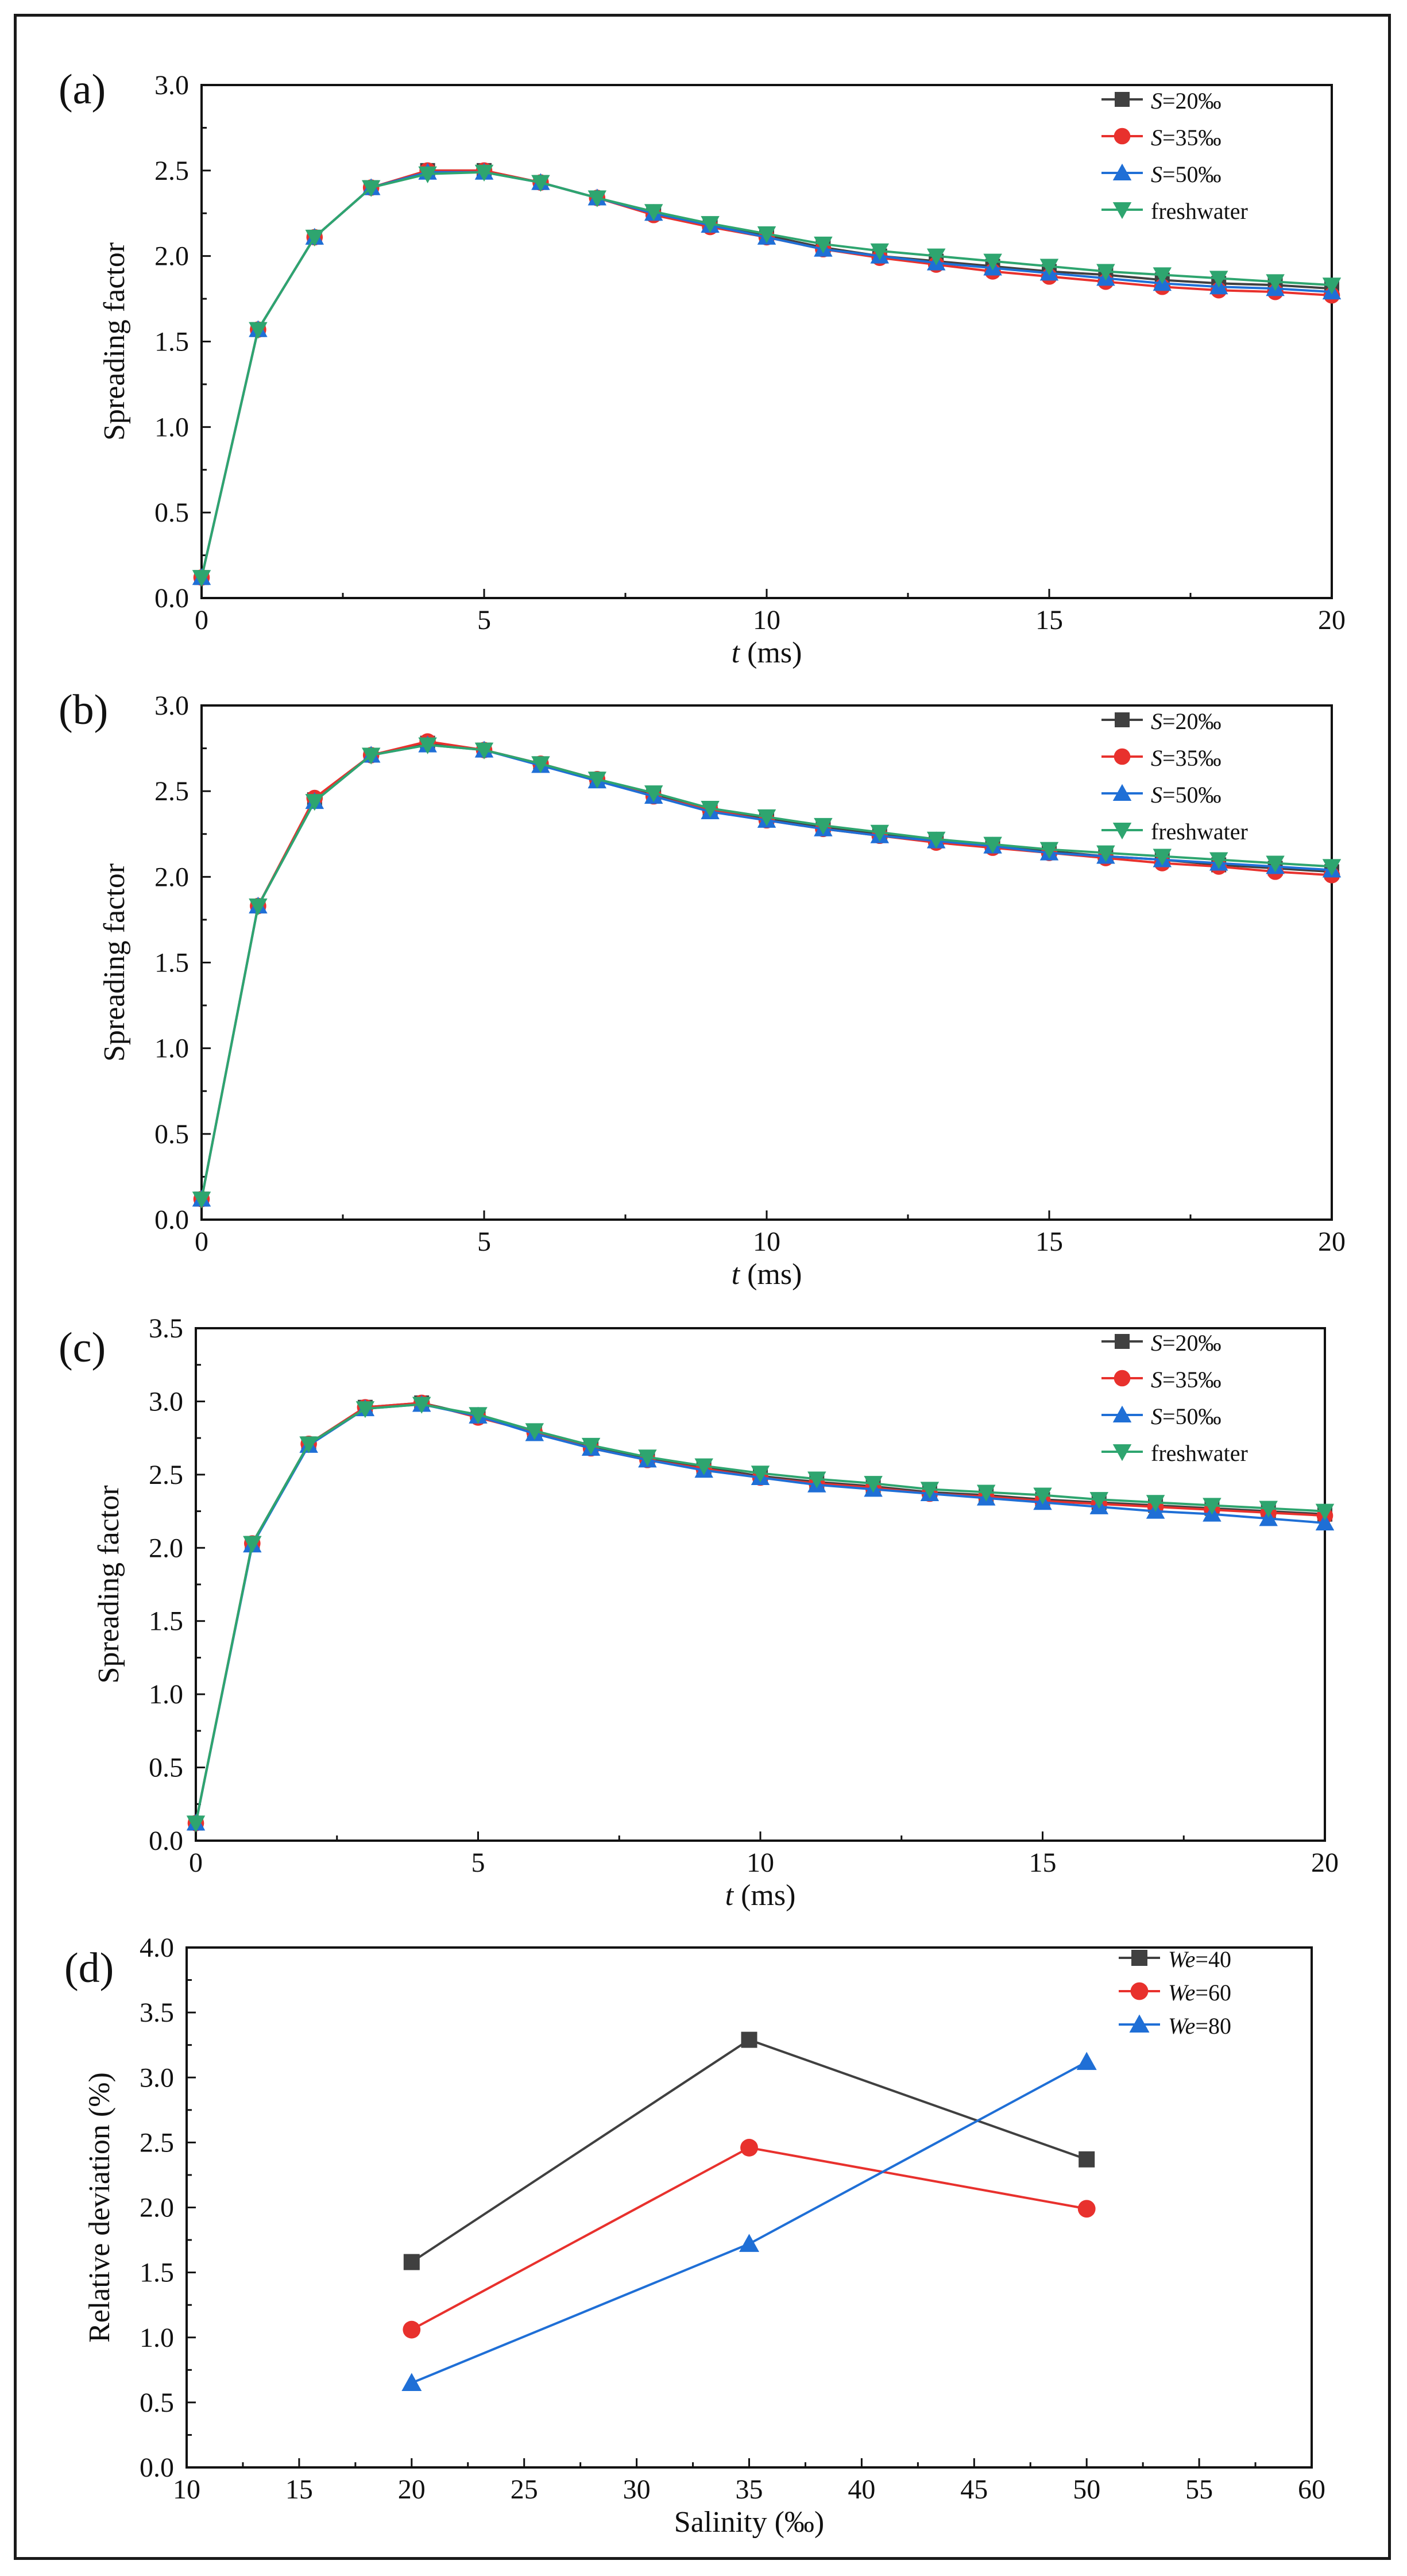 The width and height of the screenshot is (1407, 2576). Describe the element at coordinates (736, 1274) in the screenshot. I see `x-axis-label-italic: t` at that location.